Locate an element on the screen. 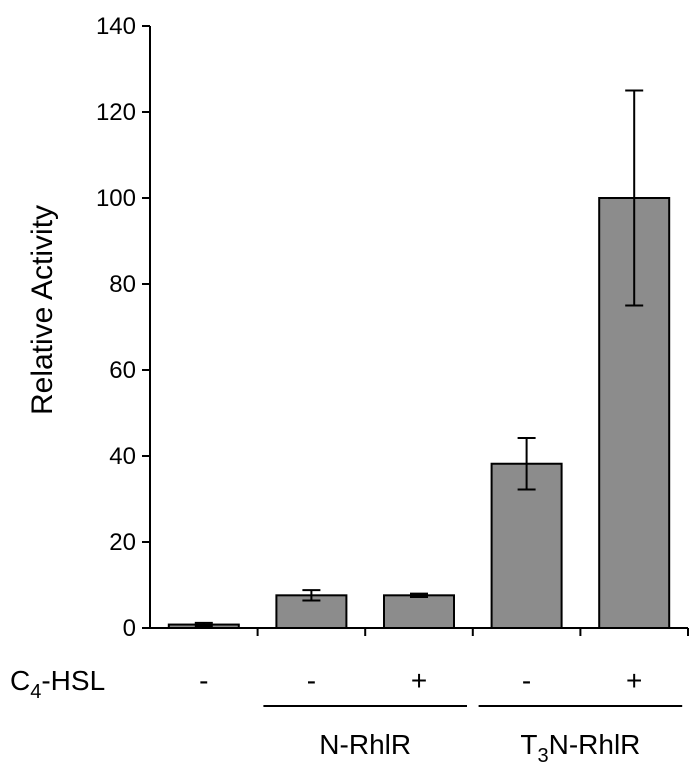 This screenshot has height=768, width=689. row-label-main: C is located at coordinates (20, 680).